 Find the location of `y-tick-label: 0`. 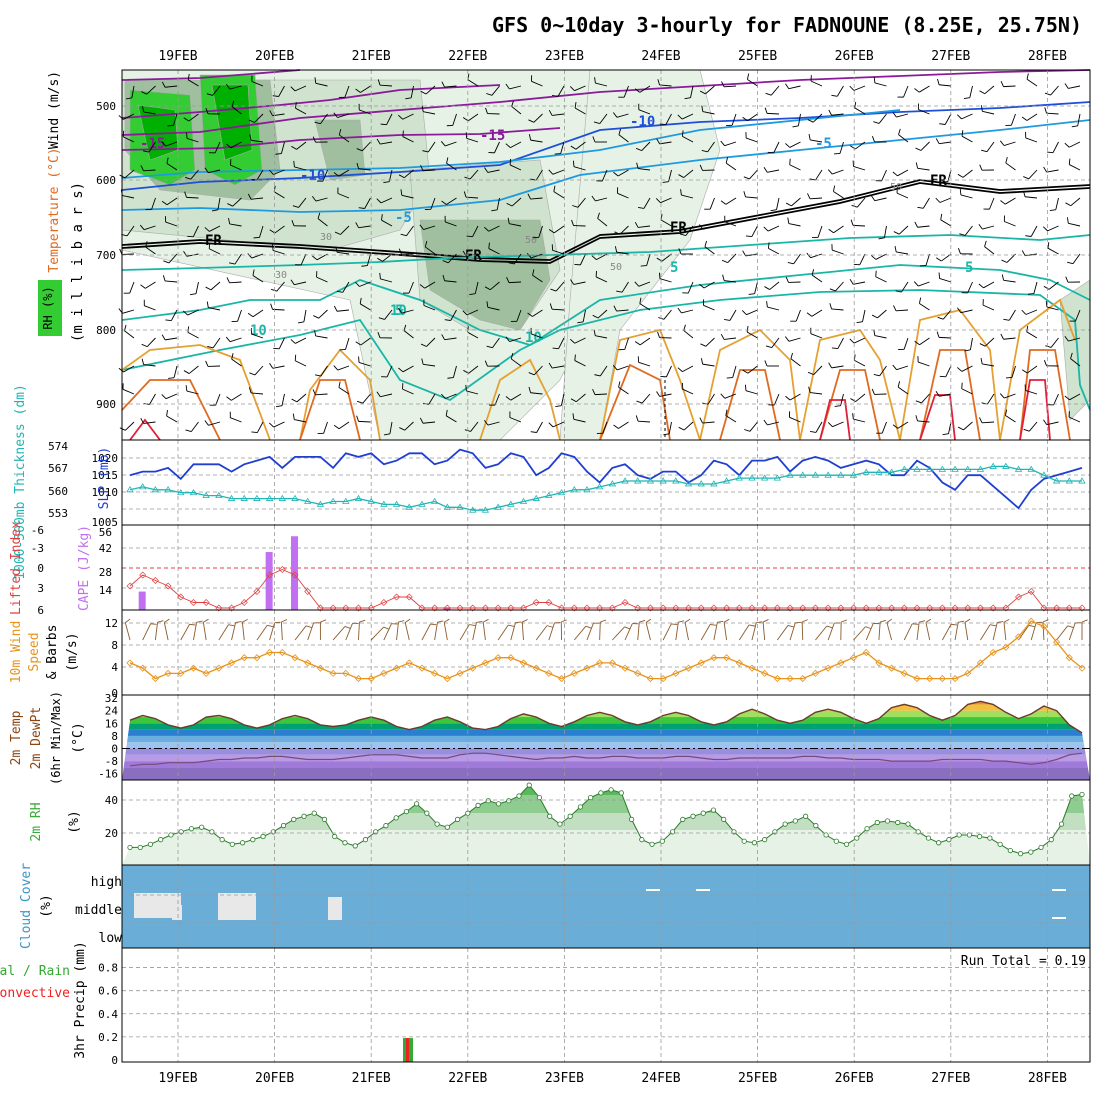

y-tick-label: 0 is located at coordinates (114, 749).